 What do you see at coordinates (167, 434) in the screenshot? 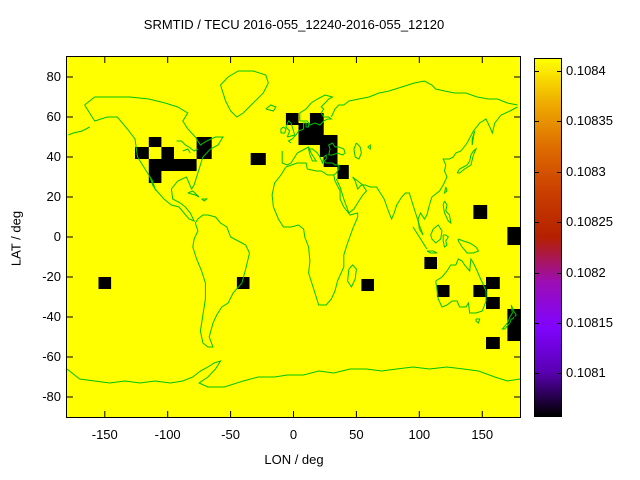
I see `x-tick-label: -100` at bounding box center [167, 434].